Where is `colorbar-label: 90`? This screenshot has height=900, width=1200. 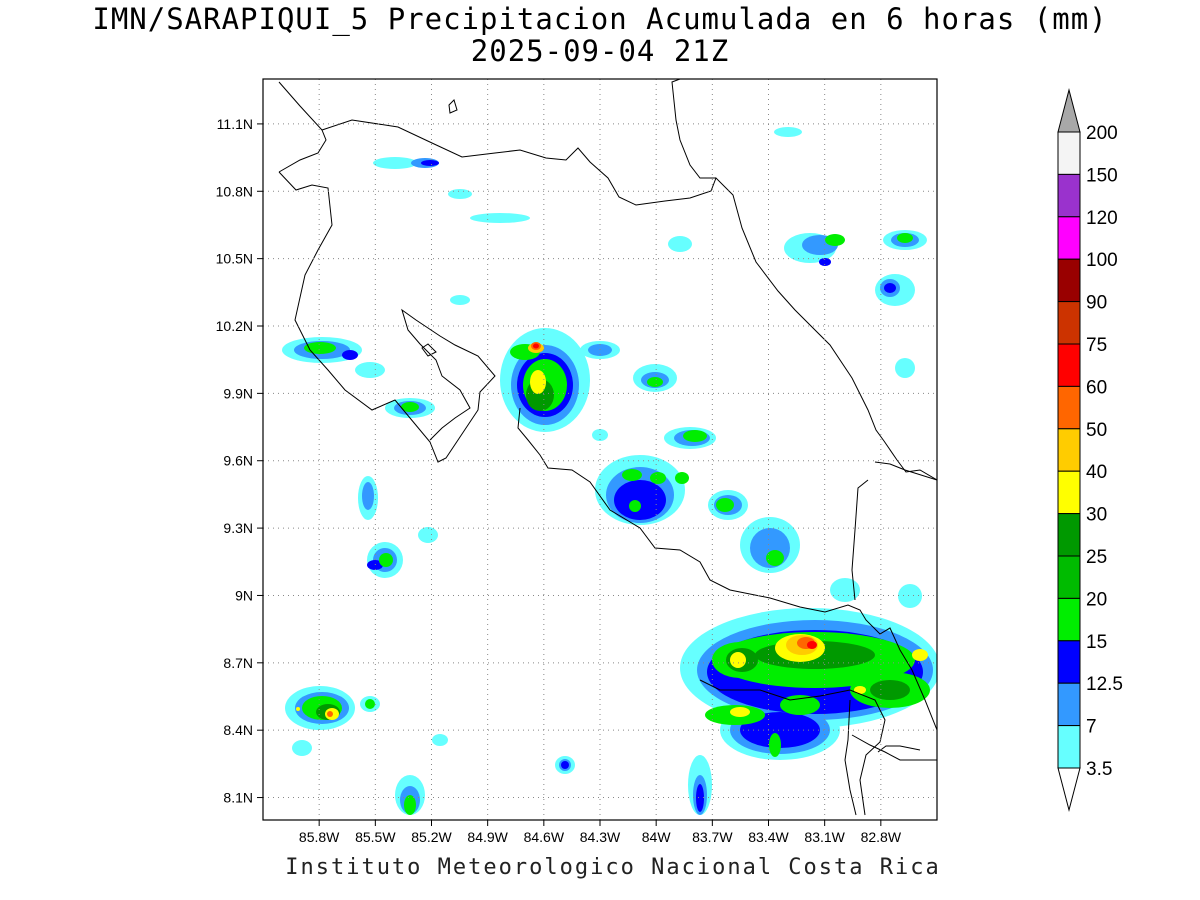
colorbar-label: 90 is located at coordinates (1096, 303).